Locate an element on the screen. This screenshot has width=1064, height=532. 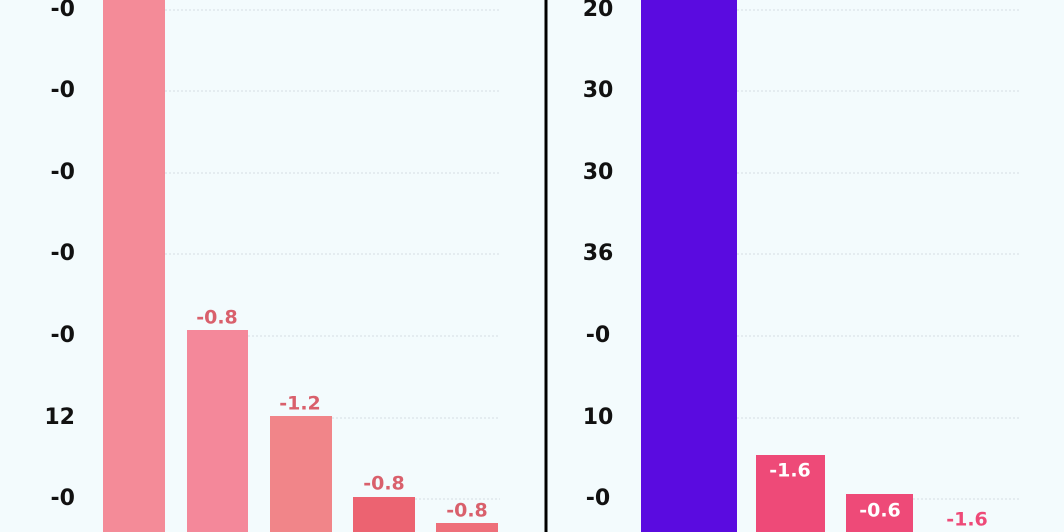
y-label: 10 is located at coordinates (598, 417).